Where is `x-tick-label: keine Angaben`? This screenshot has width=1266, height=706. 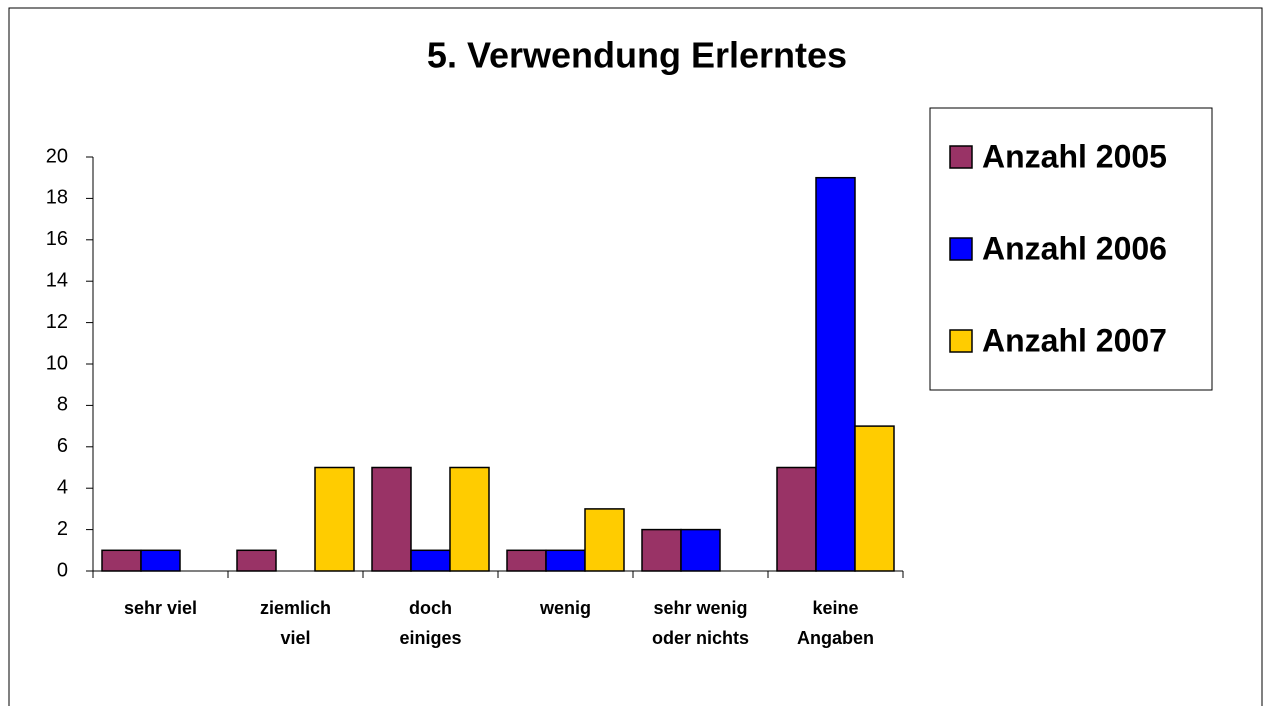
x-tick-label: keine Angaben is located at coordinates (835, 623).